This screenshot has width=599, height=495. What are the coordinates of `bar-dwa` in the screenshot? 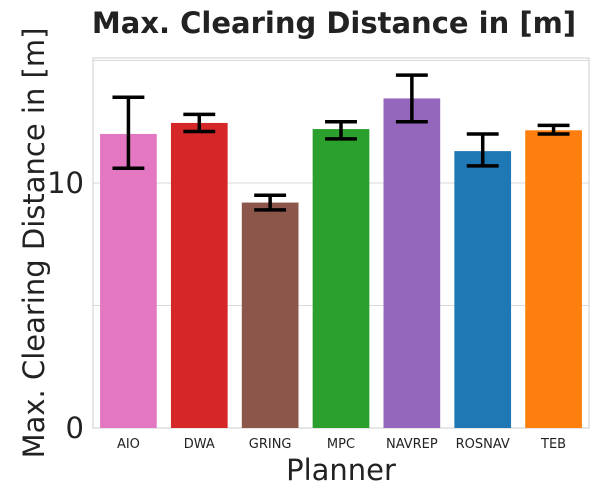 It's located at (199, 275).